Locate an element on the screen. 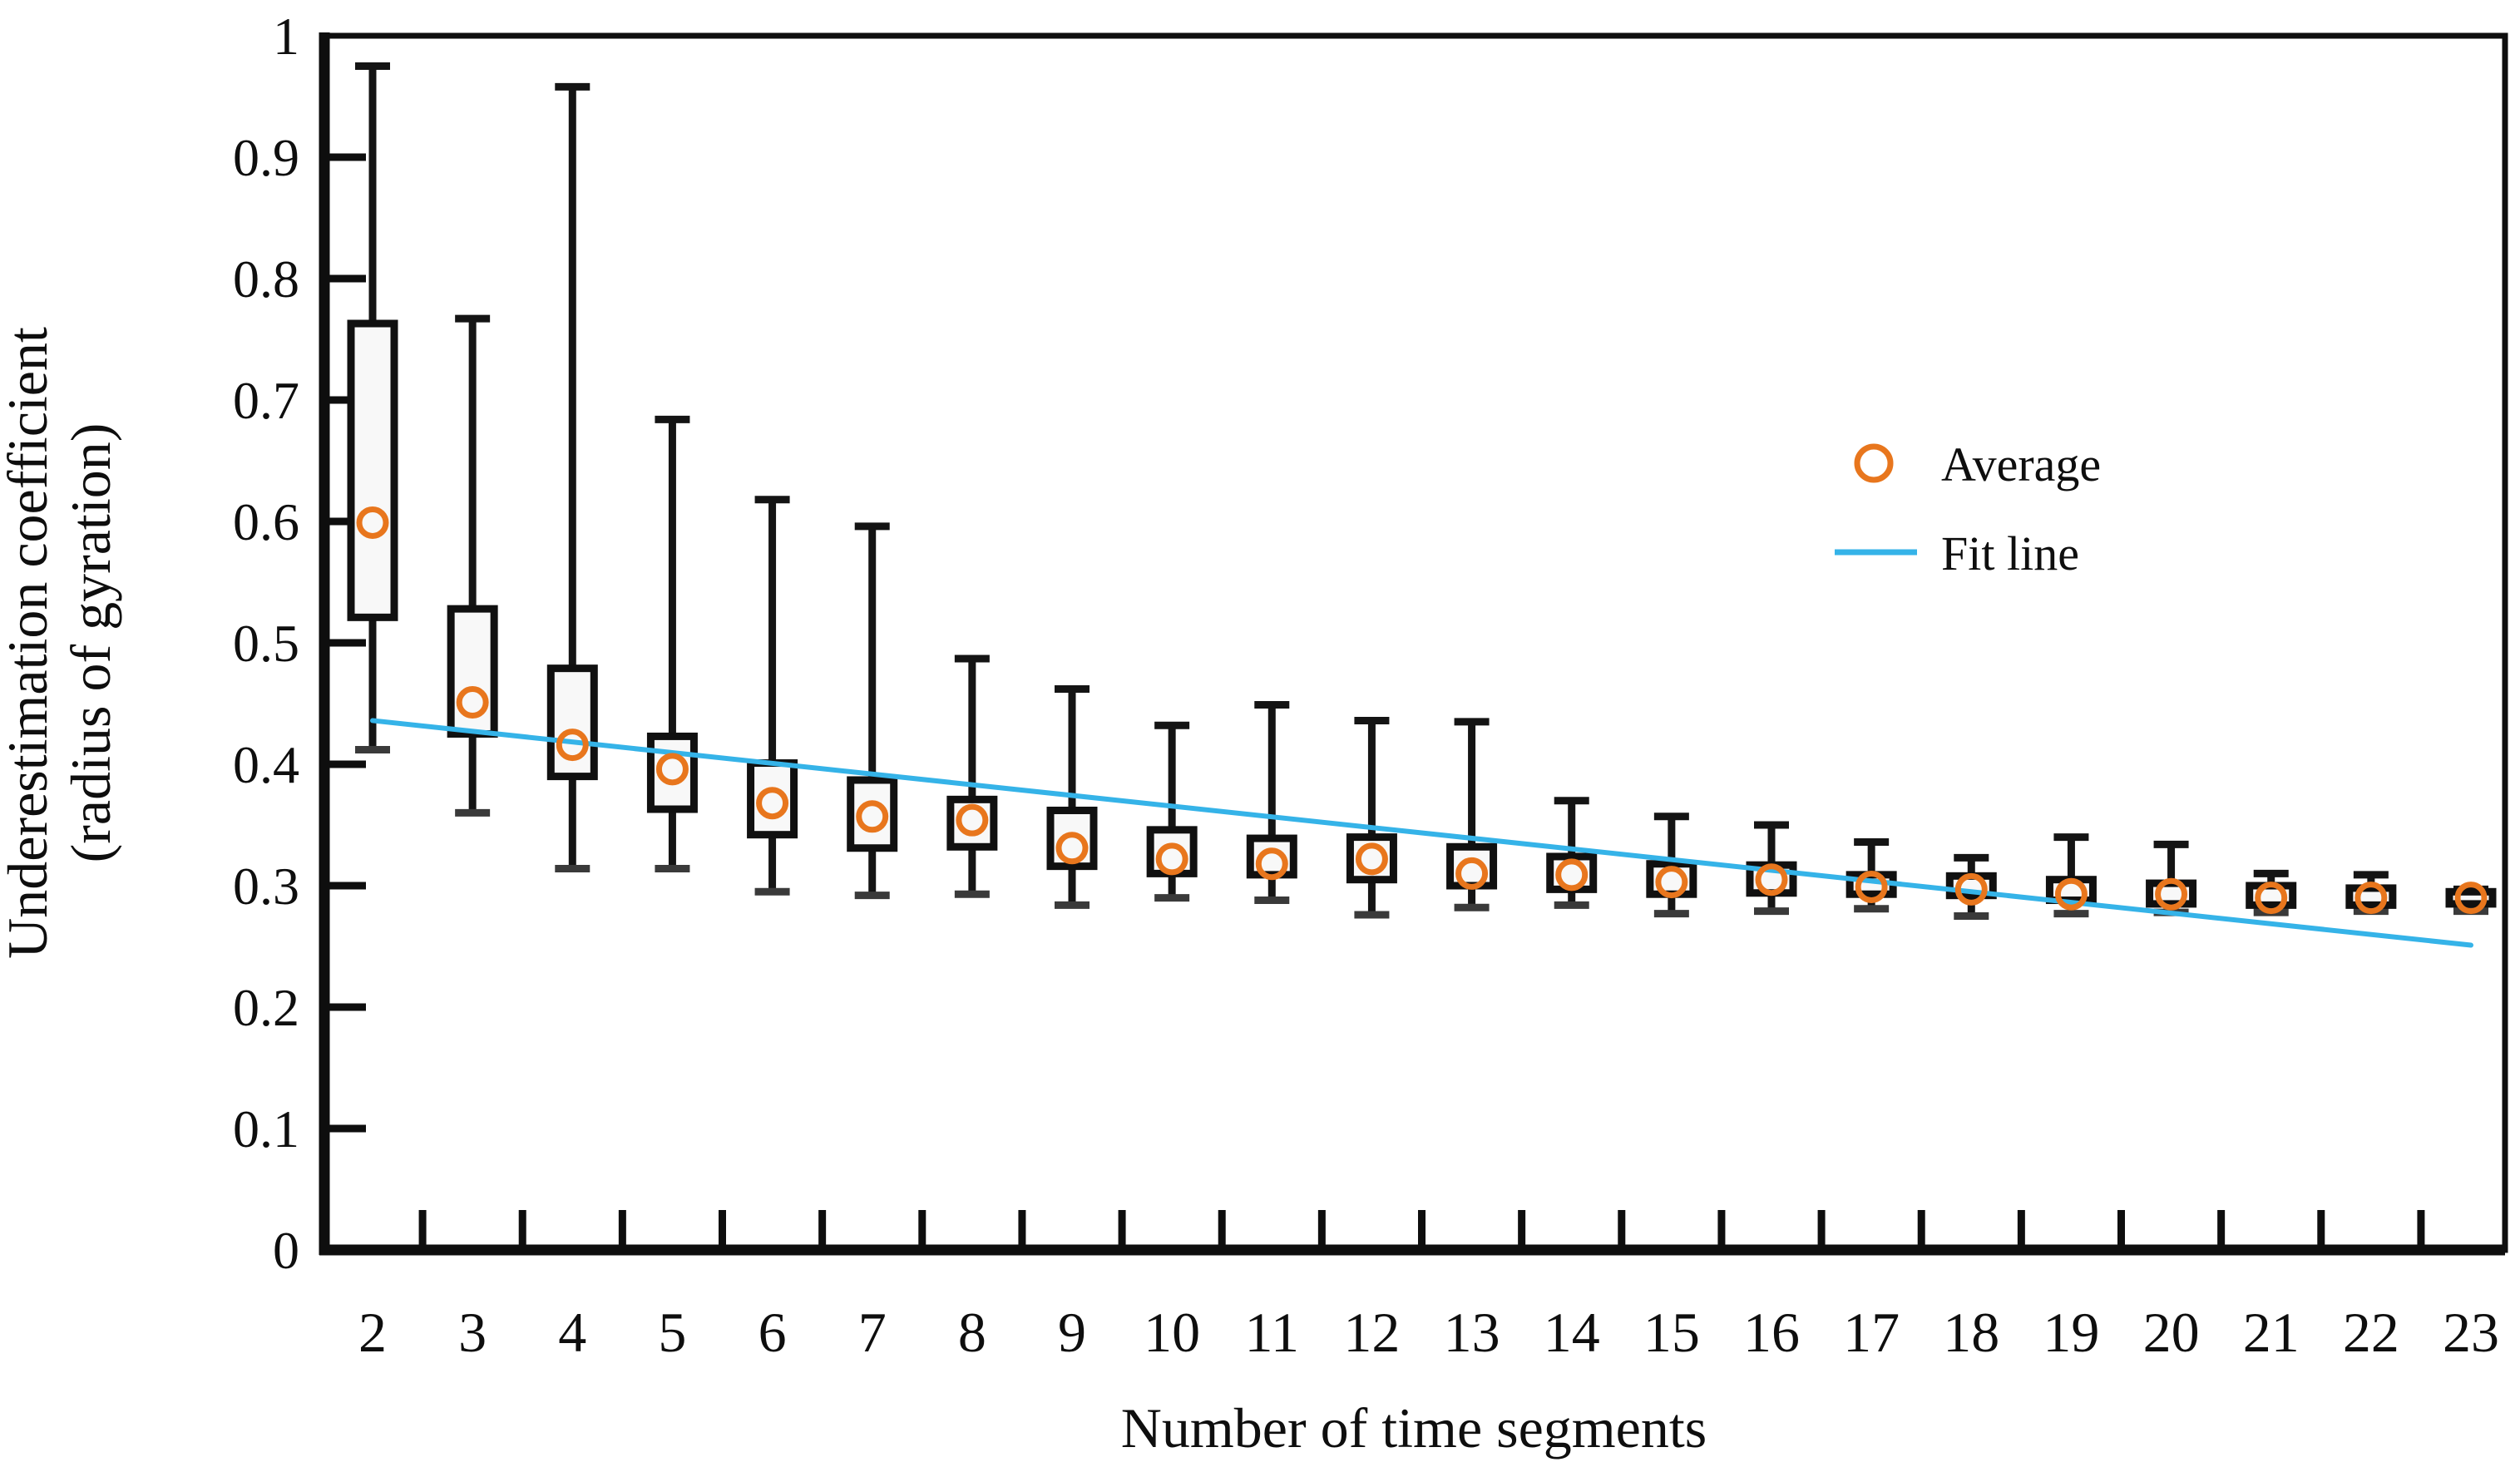  x-tick-label-14: 14 is located at coordinates (1572, 1332).